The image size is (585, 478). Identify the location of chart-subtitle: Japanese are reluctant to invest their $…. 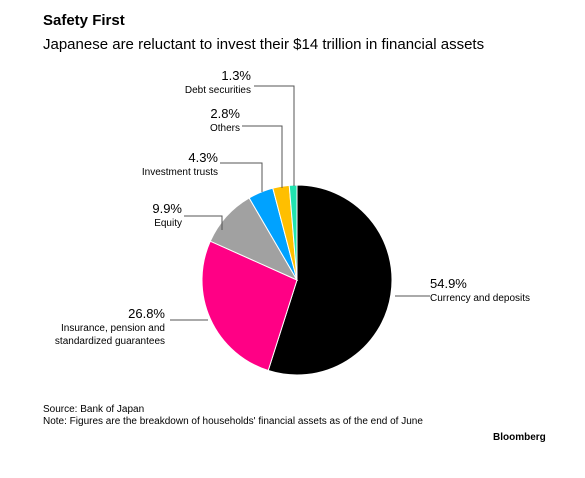
(264, 44).